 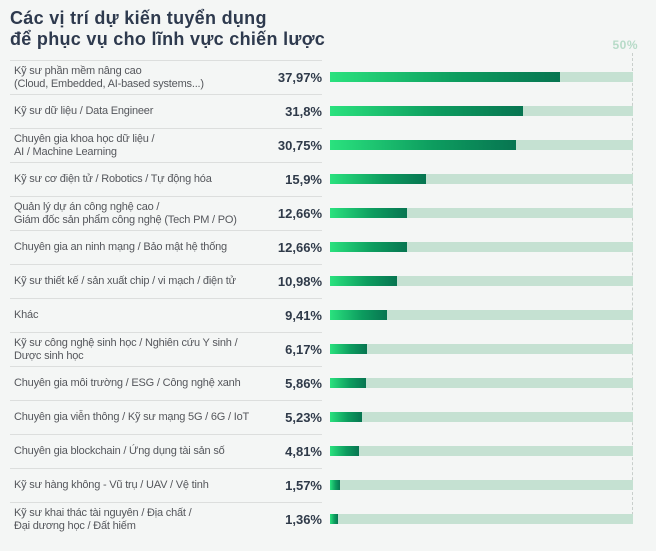 What do you see at coordinates (299, 145) in the screenshot?
I see `value-label: 30,75%` at bounding box center [299, 145].